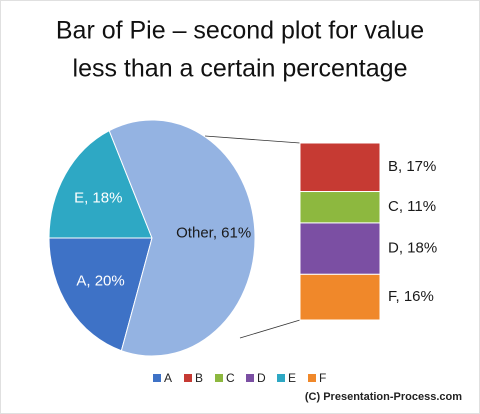 This screenshot has width=480, height=414. What do you see at coordinates (240, 69) in the screenshot?
I see `chart-title: less than a certain percentage` at bounding box center [240, 69].